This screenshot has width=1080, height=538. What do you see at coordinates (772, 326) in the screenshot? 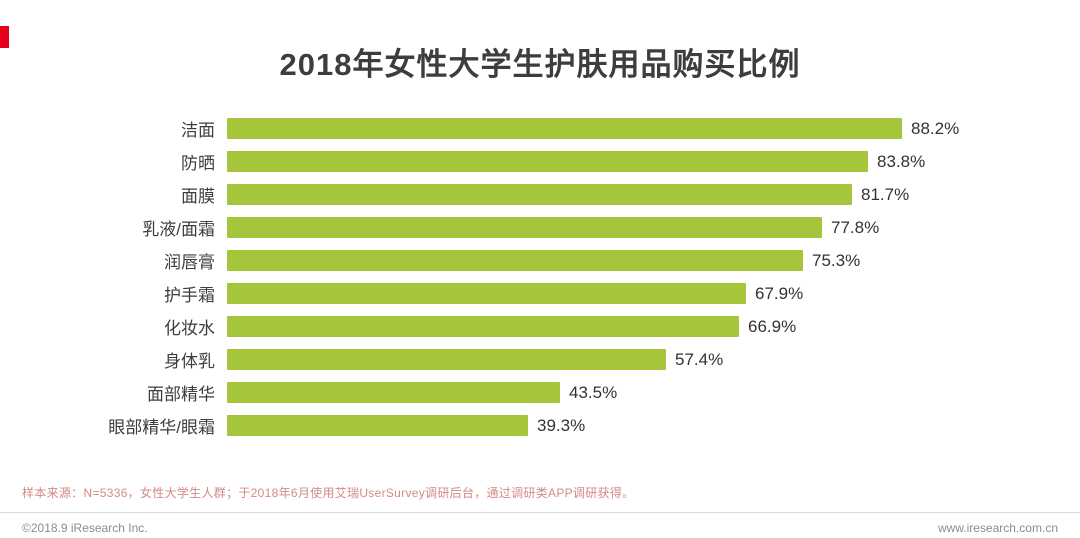
I see `value-label: 66.9%` at bounding box center [772, 326].